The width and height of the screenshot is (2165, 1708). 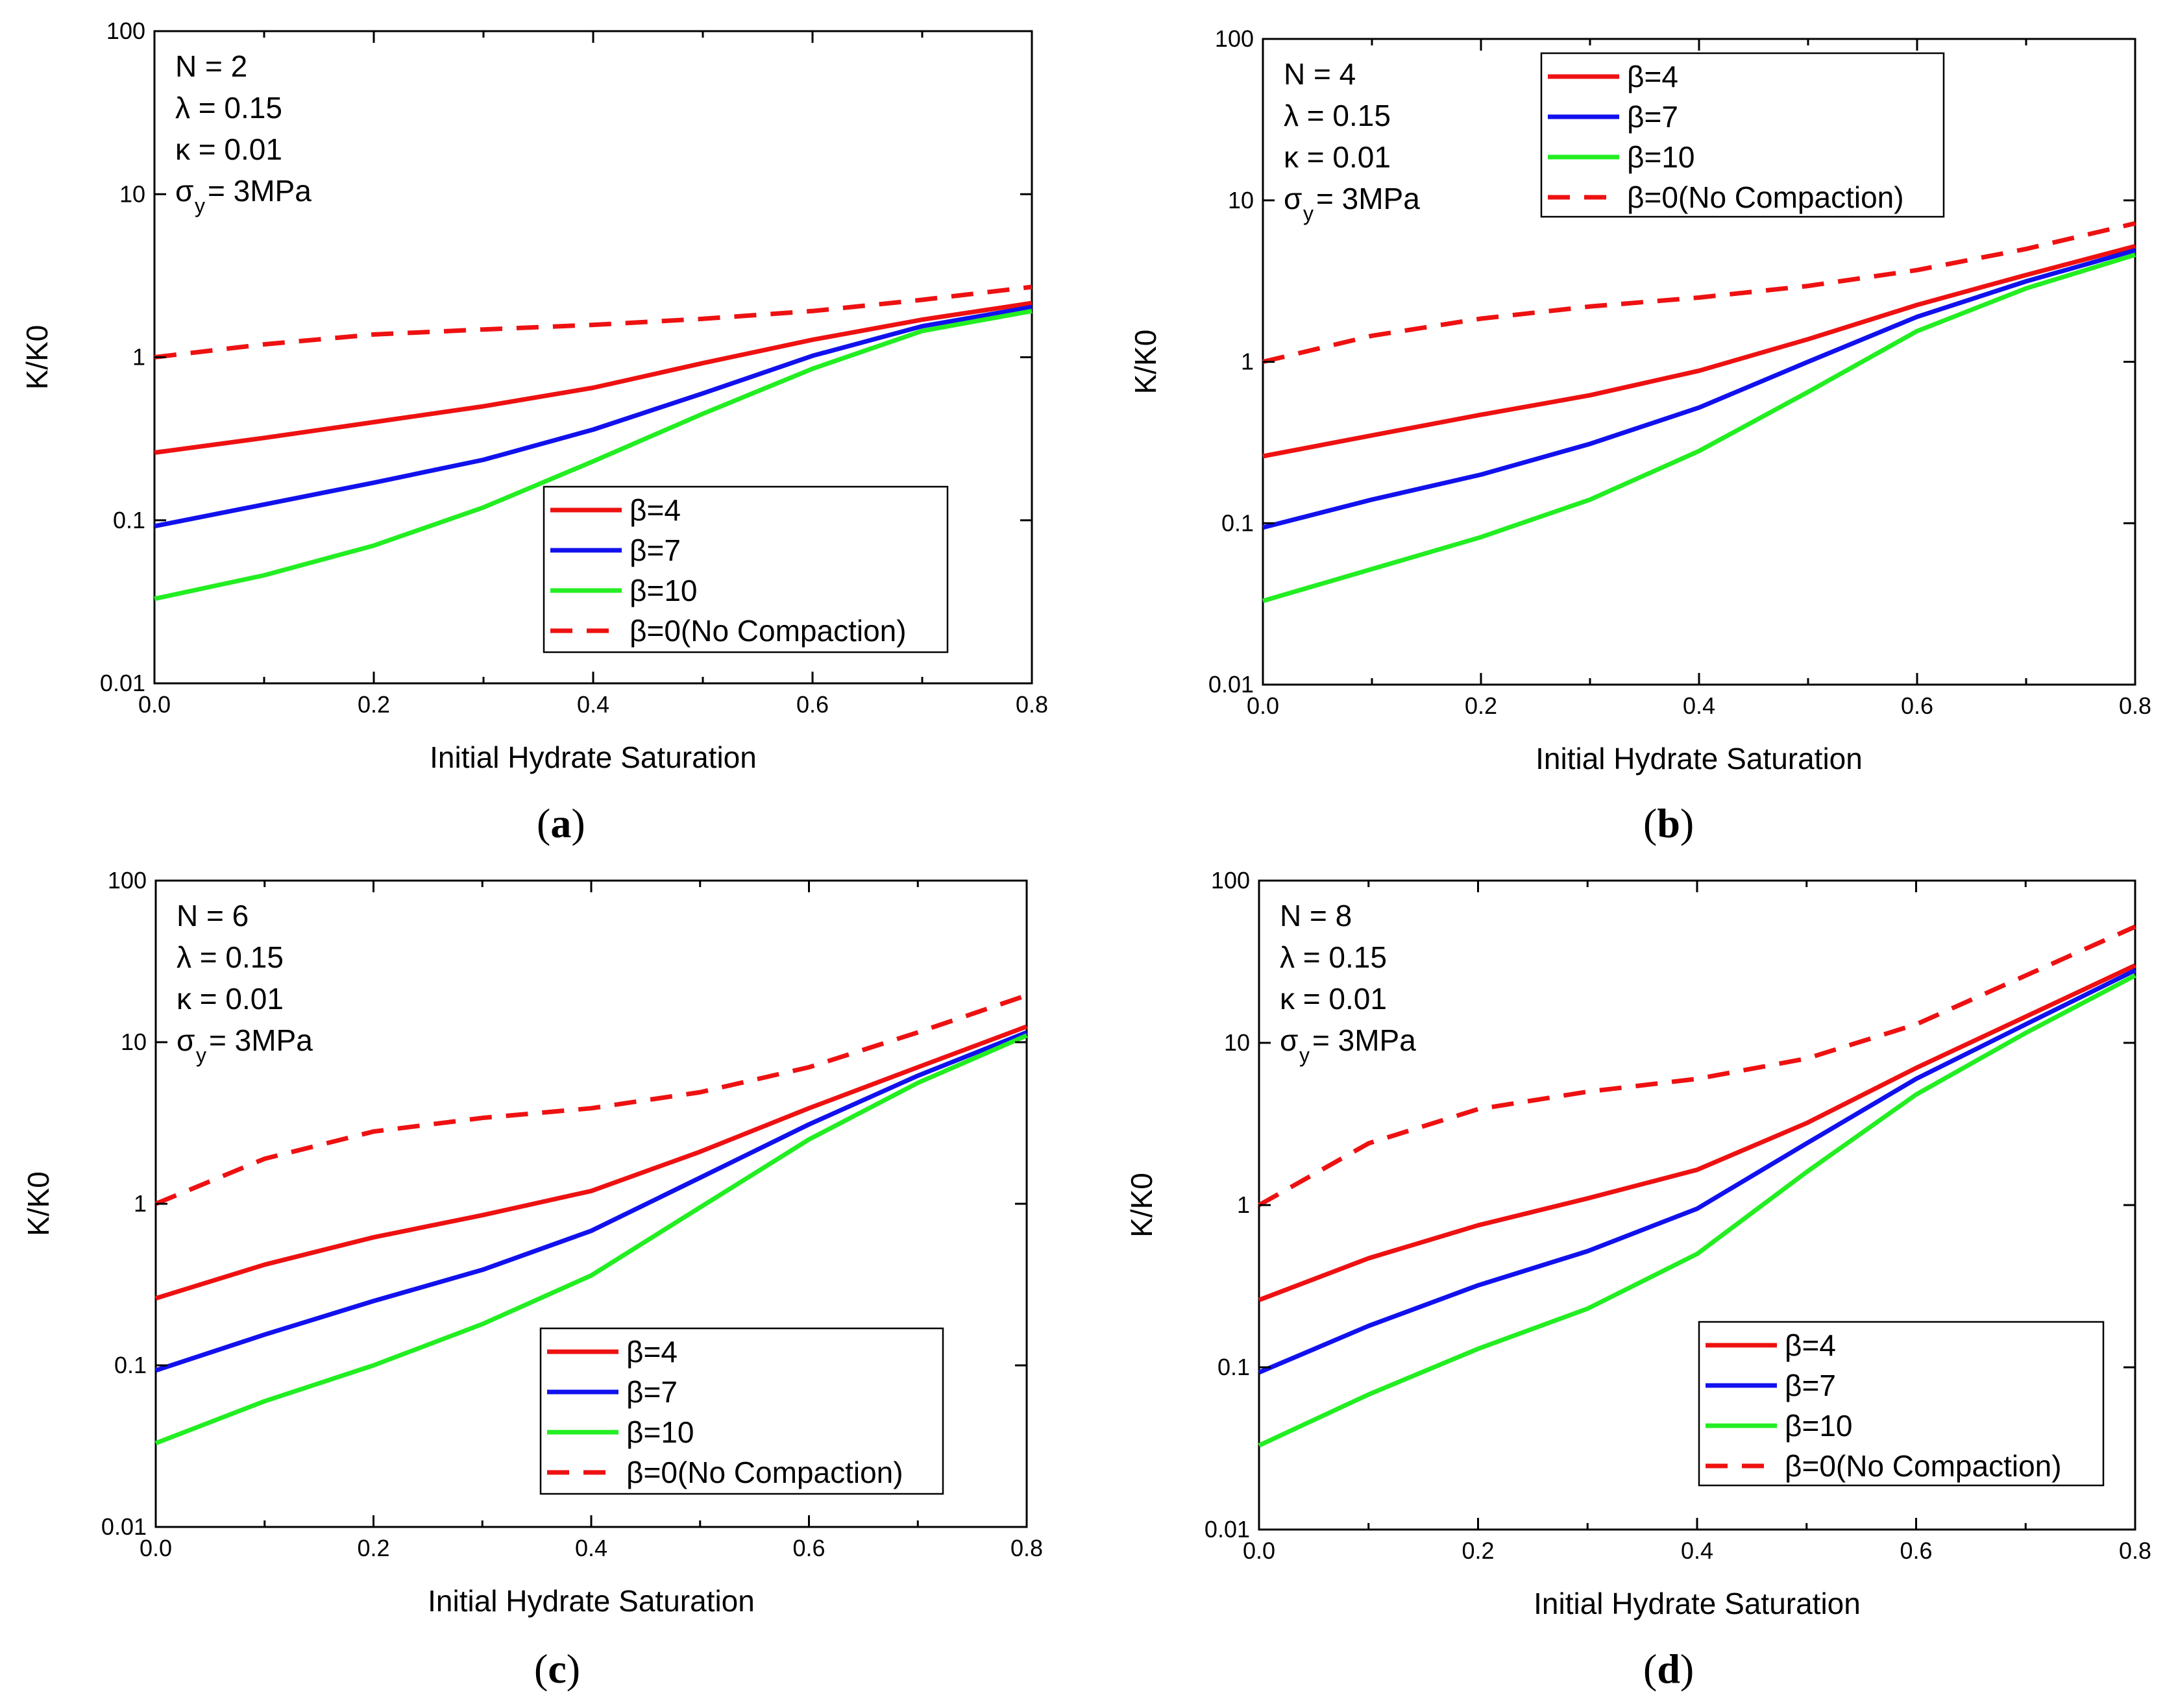 What do you see at coordinates (1304, 1055) in the screenshot?
I see `param-sigma-sub-d: y` at bounding box center [1304, 1055].